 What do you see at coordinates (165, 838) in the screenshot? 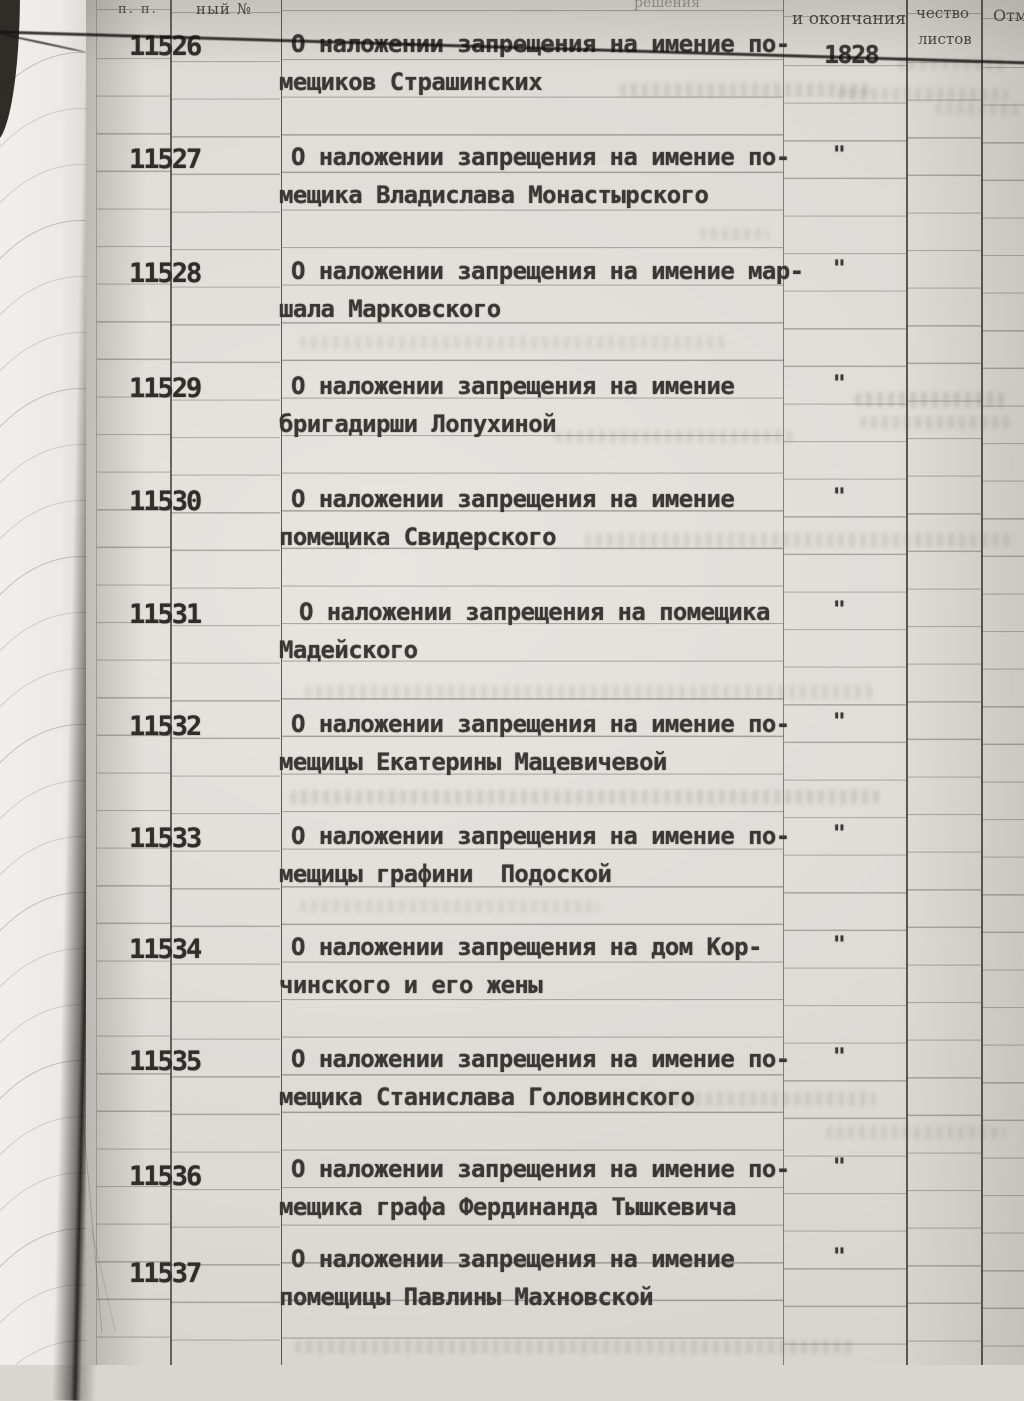
I see `entry-number: 11533` at bounding box center [165, 838].